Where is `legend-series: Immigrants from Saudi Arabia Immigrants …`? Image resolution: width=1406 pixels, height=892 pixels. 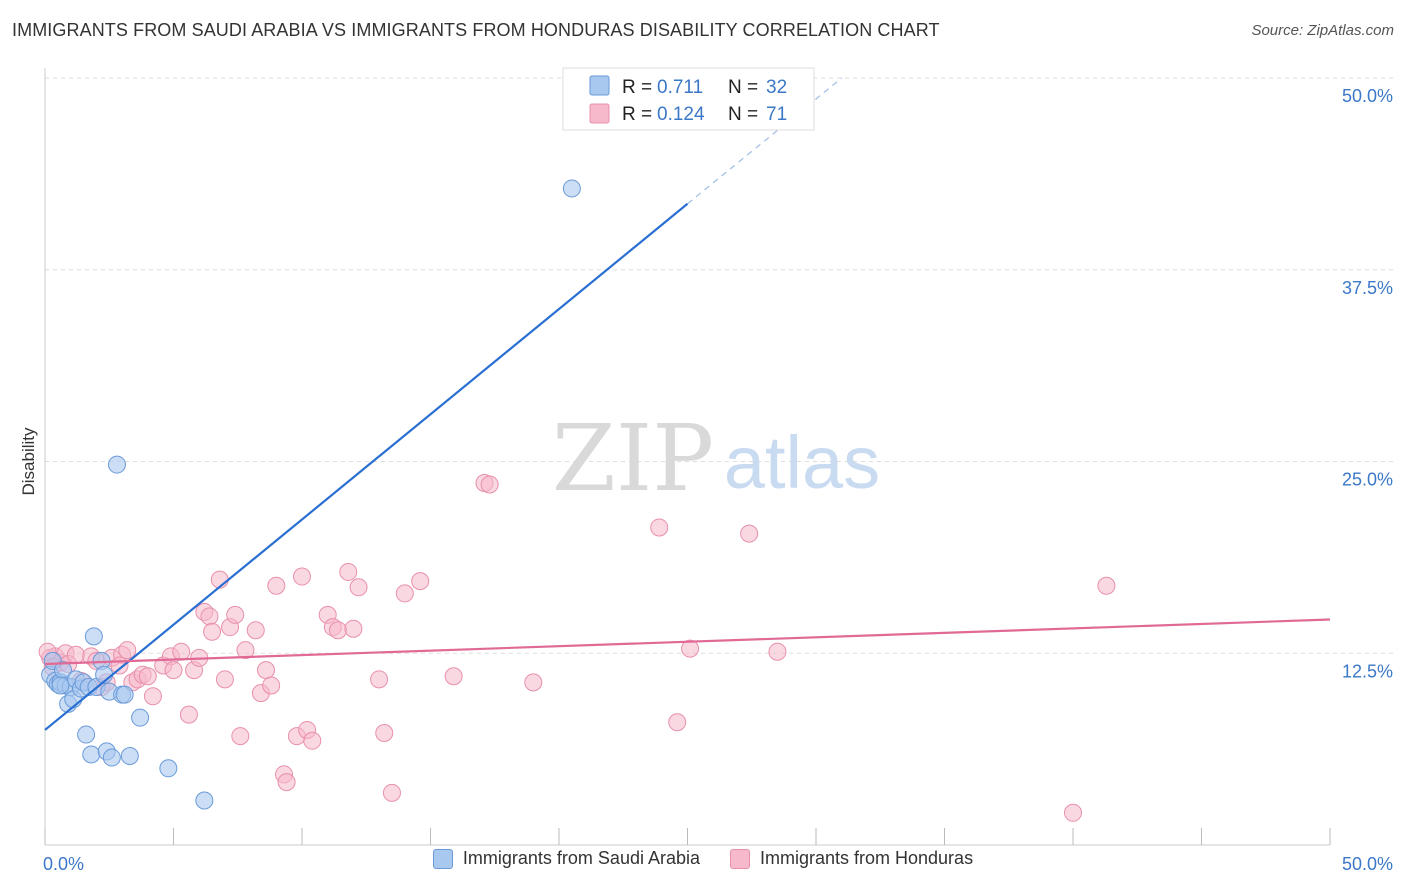 legend-series: Immigrants from Saudi Arabia Immigrants … is located at coordinates (703, 858).